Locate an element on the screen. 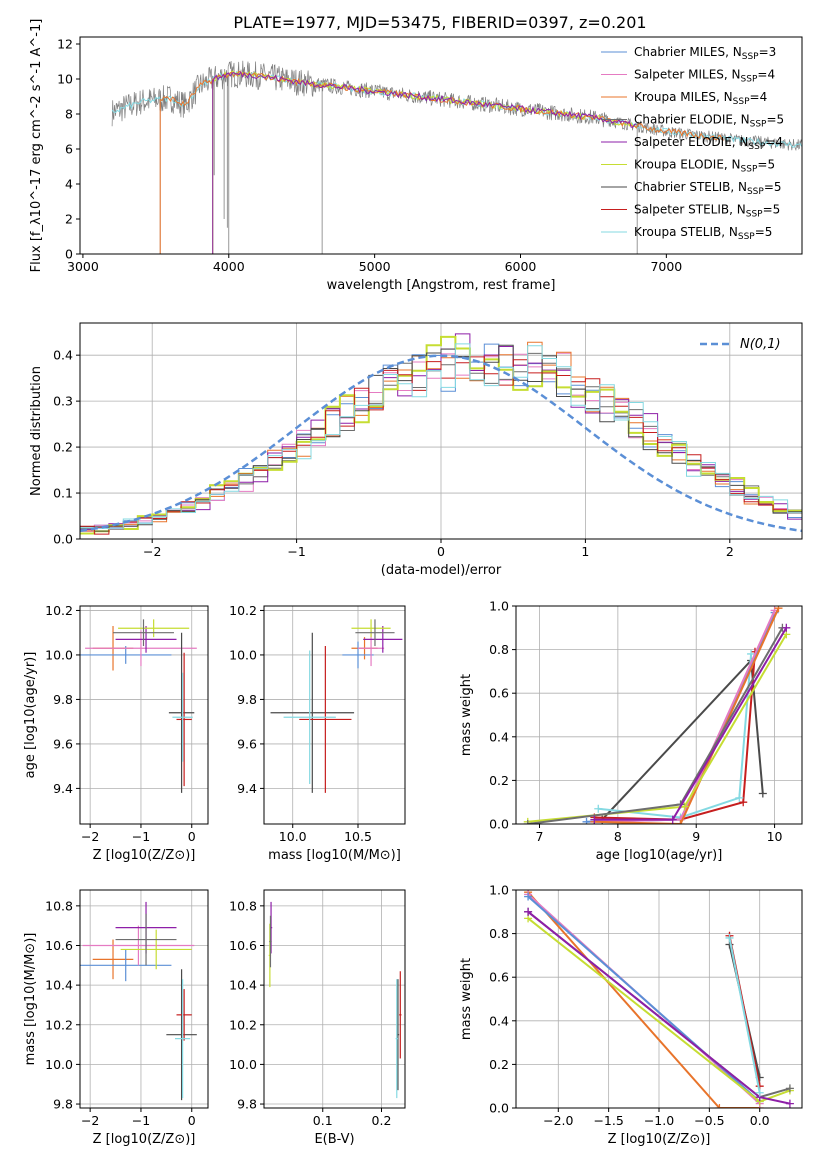 This screenshot has height=1170, width=819. x-tick-label: 3000 is located at coordinates (83, 266).